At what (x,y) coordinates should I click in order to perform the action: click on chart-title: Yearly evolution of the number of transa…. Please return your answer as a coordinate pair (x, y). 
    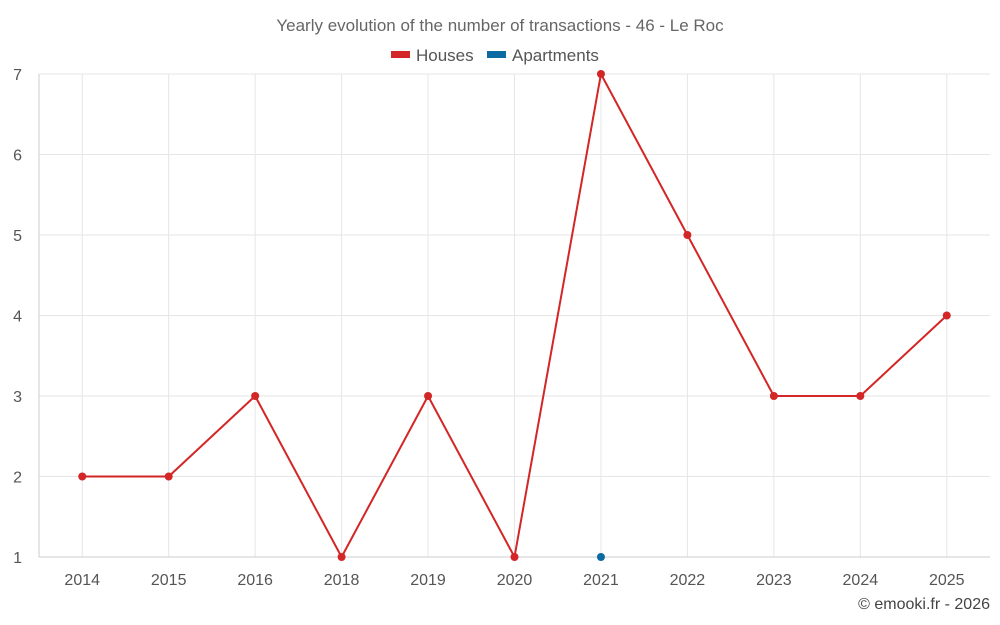
    Looking at the image, I should click on (500, 25).